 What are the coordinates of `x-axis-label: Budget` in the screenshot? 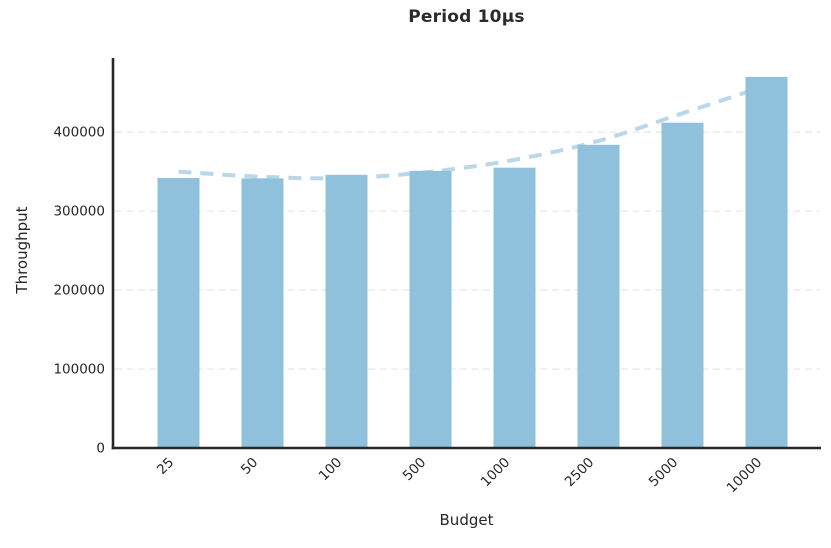 It's located at (466, 520).